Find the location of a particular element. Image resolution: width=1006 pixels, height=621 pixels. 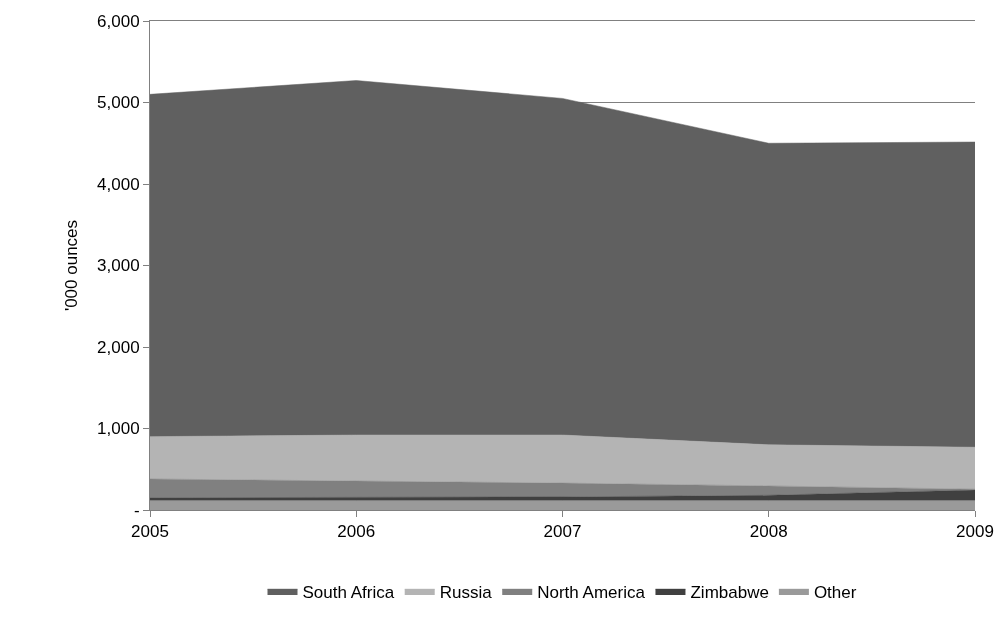

x-tick-label: 2009 is located at coordinates (975, 532).